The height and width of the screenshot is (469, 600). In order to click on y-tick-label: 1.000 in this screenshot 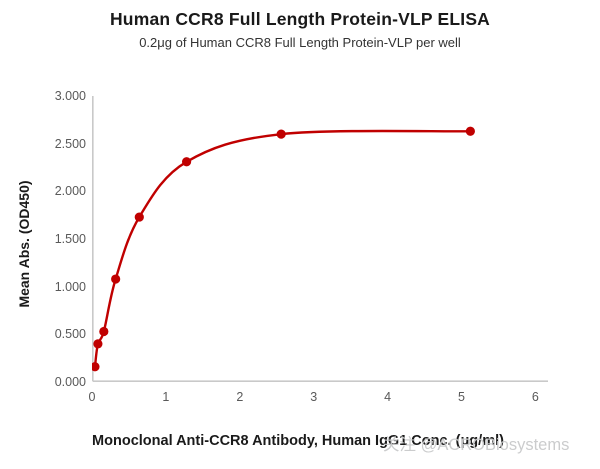, I will do `click(70, 286)`.